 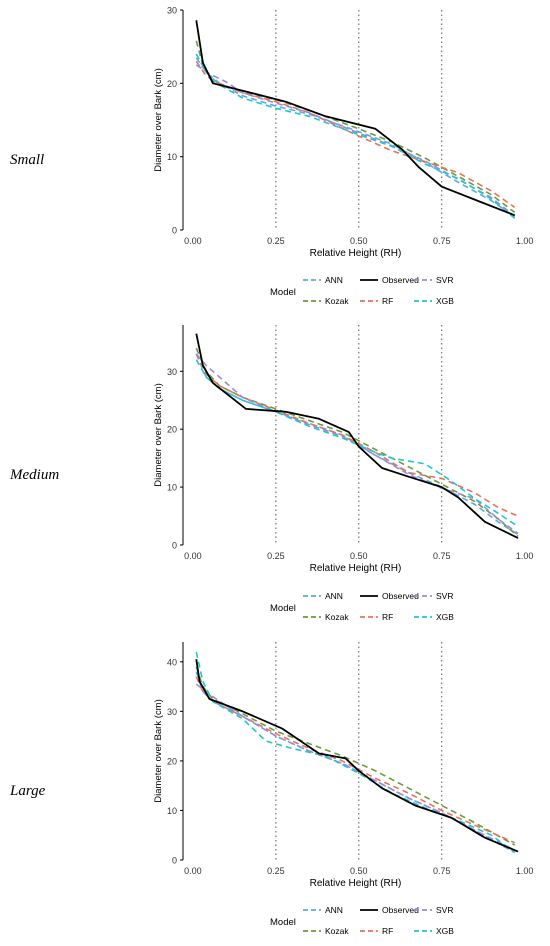 I want to click on series-line-kozak, so click(x=355, y=756).